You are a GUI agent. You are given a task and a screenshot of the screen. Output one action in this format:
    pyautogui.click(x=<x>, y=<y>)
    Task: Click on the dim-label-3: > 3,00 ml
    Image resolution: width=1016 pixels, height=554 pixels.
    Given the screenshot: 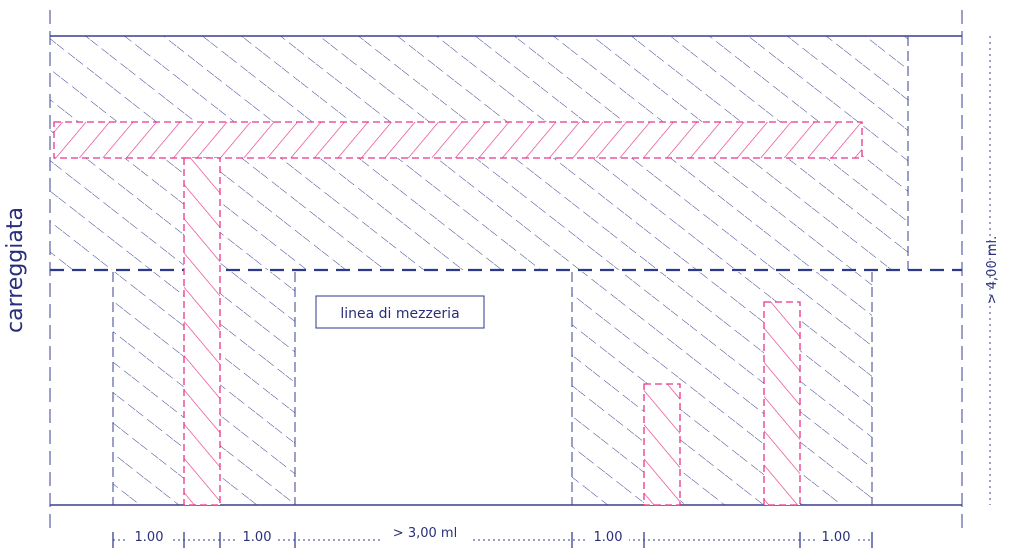 What is the action you would take?
    pyautogui.click(x=425, y=533)
    